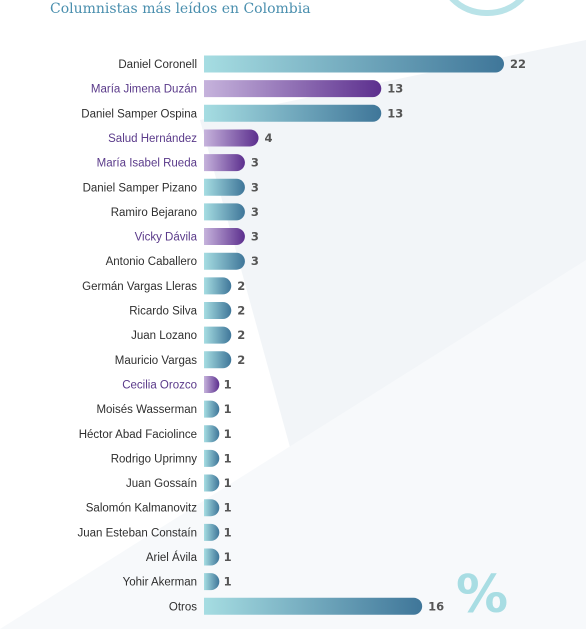 The width and height of the screenshot is (586, 634). I want to click on bar-label: Vicky Dávila, so click(166, 238).